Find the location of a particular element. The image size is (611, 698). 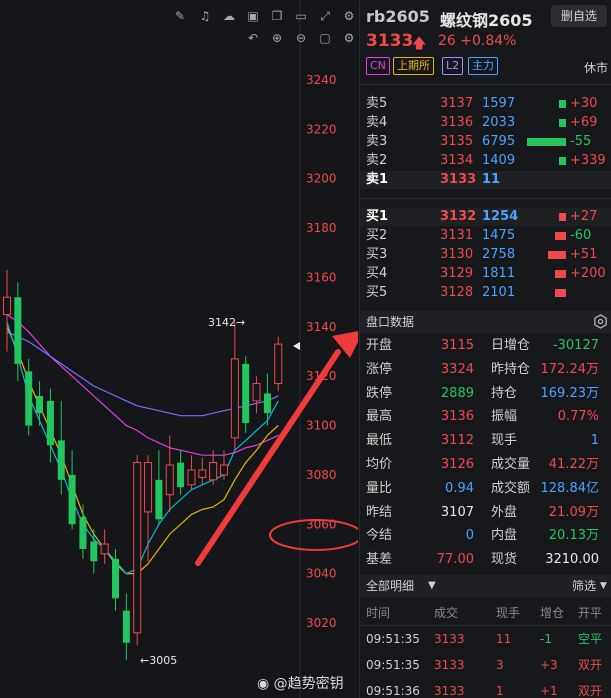

hex-settings-icon is located at coordinates (600, 321).